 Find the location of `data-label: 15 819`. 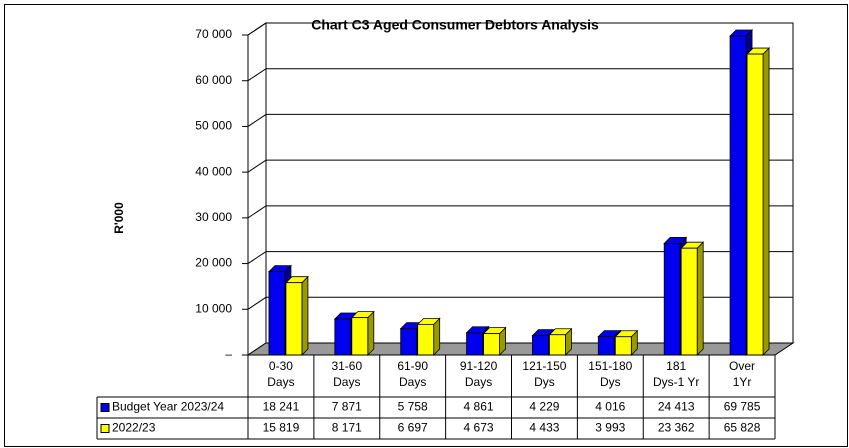

data-label: 15 819 is located at coordinates (281, 428).